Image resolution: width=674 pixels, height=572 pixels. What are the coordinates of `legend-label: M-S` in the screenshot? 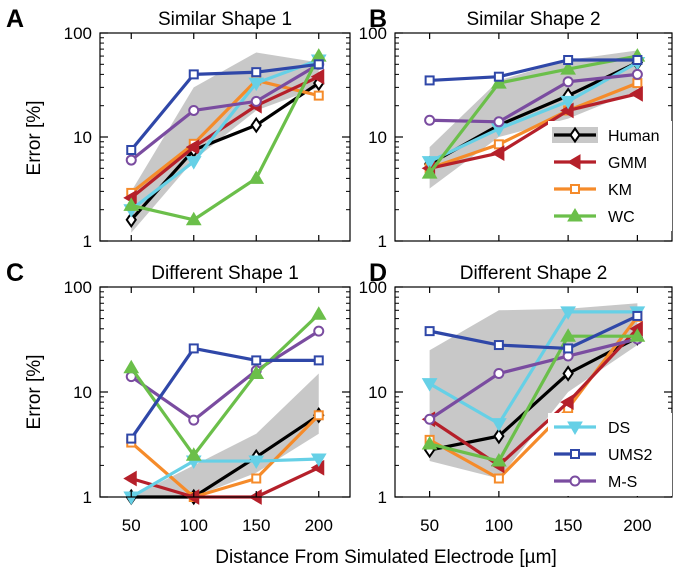 It's located at (622, 482).